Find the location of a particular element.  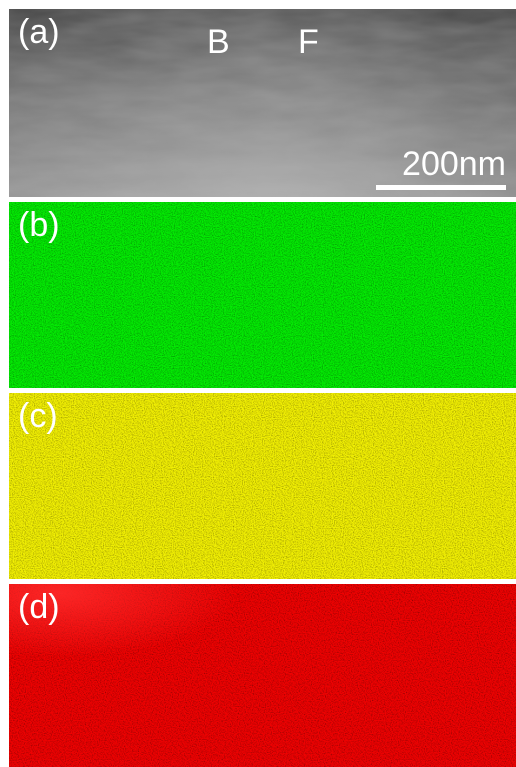

scale-bar is located at coordinates (441, 187).